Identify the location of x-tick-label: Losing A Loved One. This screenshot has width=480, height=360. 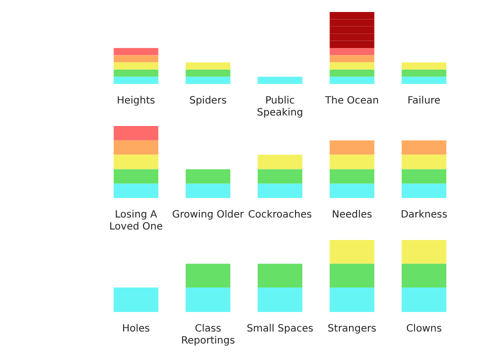
(136, 221).